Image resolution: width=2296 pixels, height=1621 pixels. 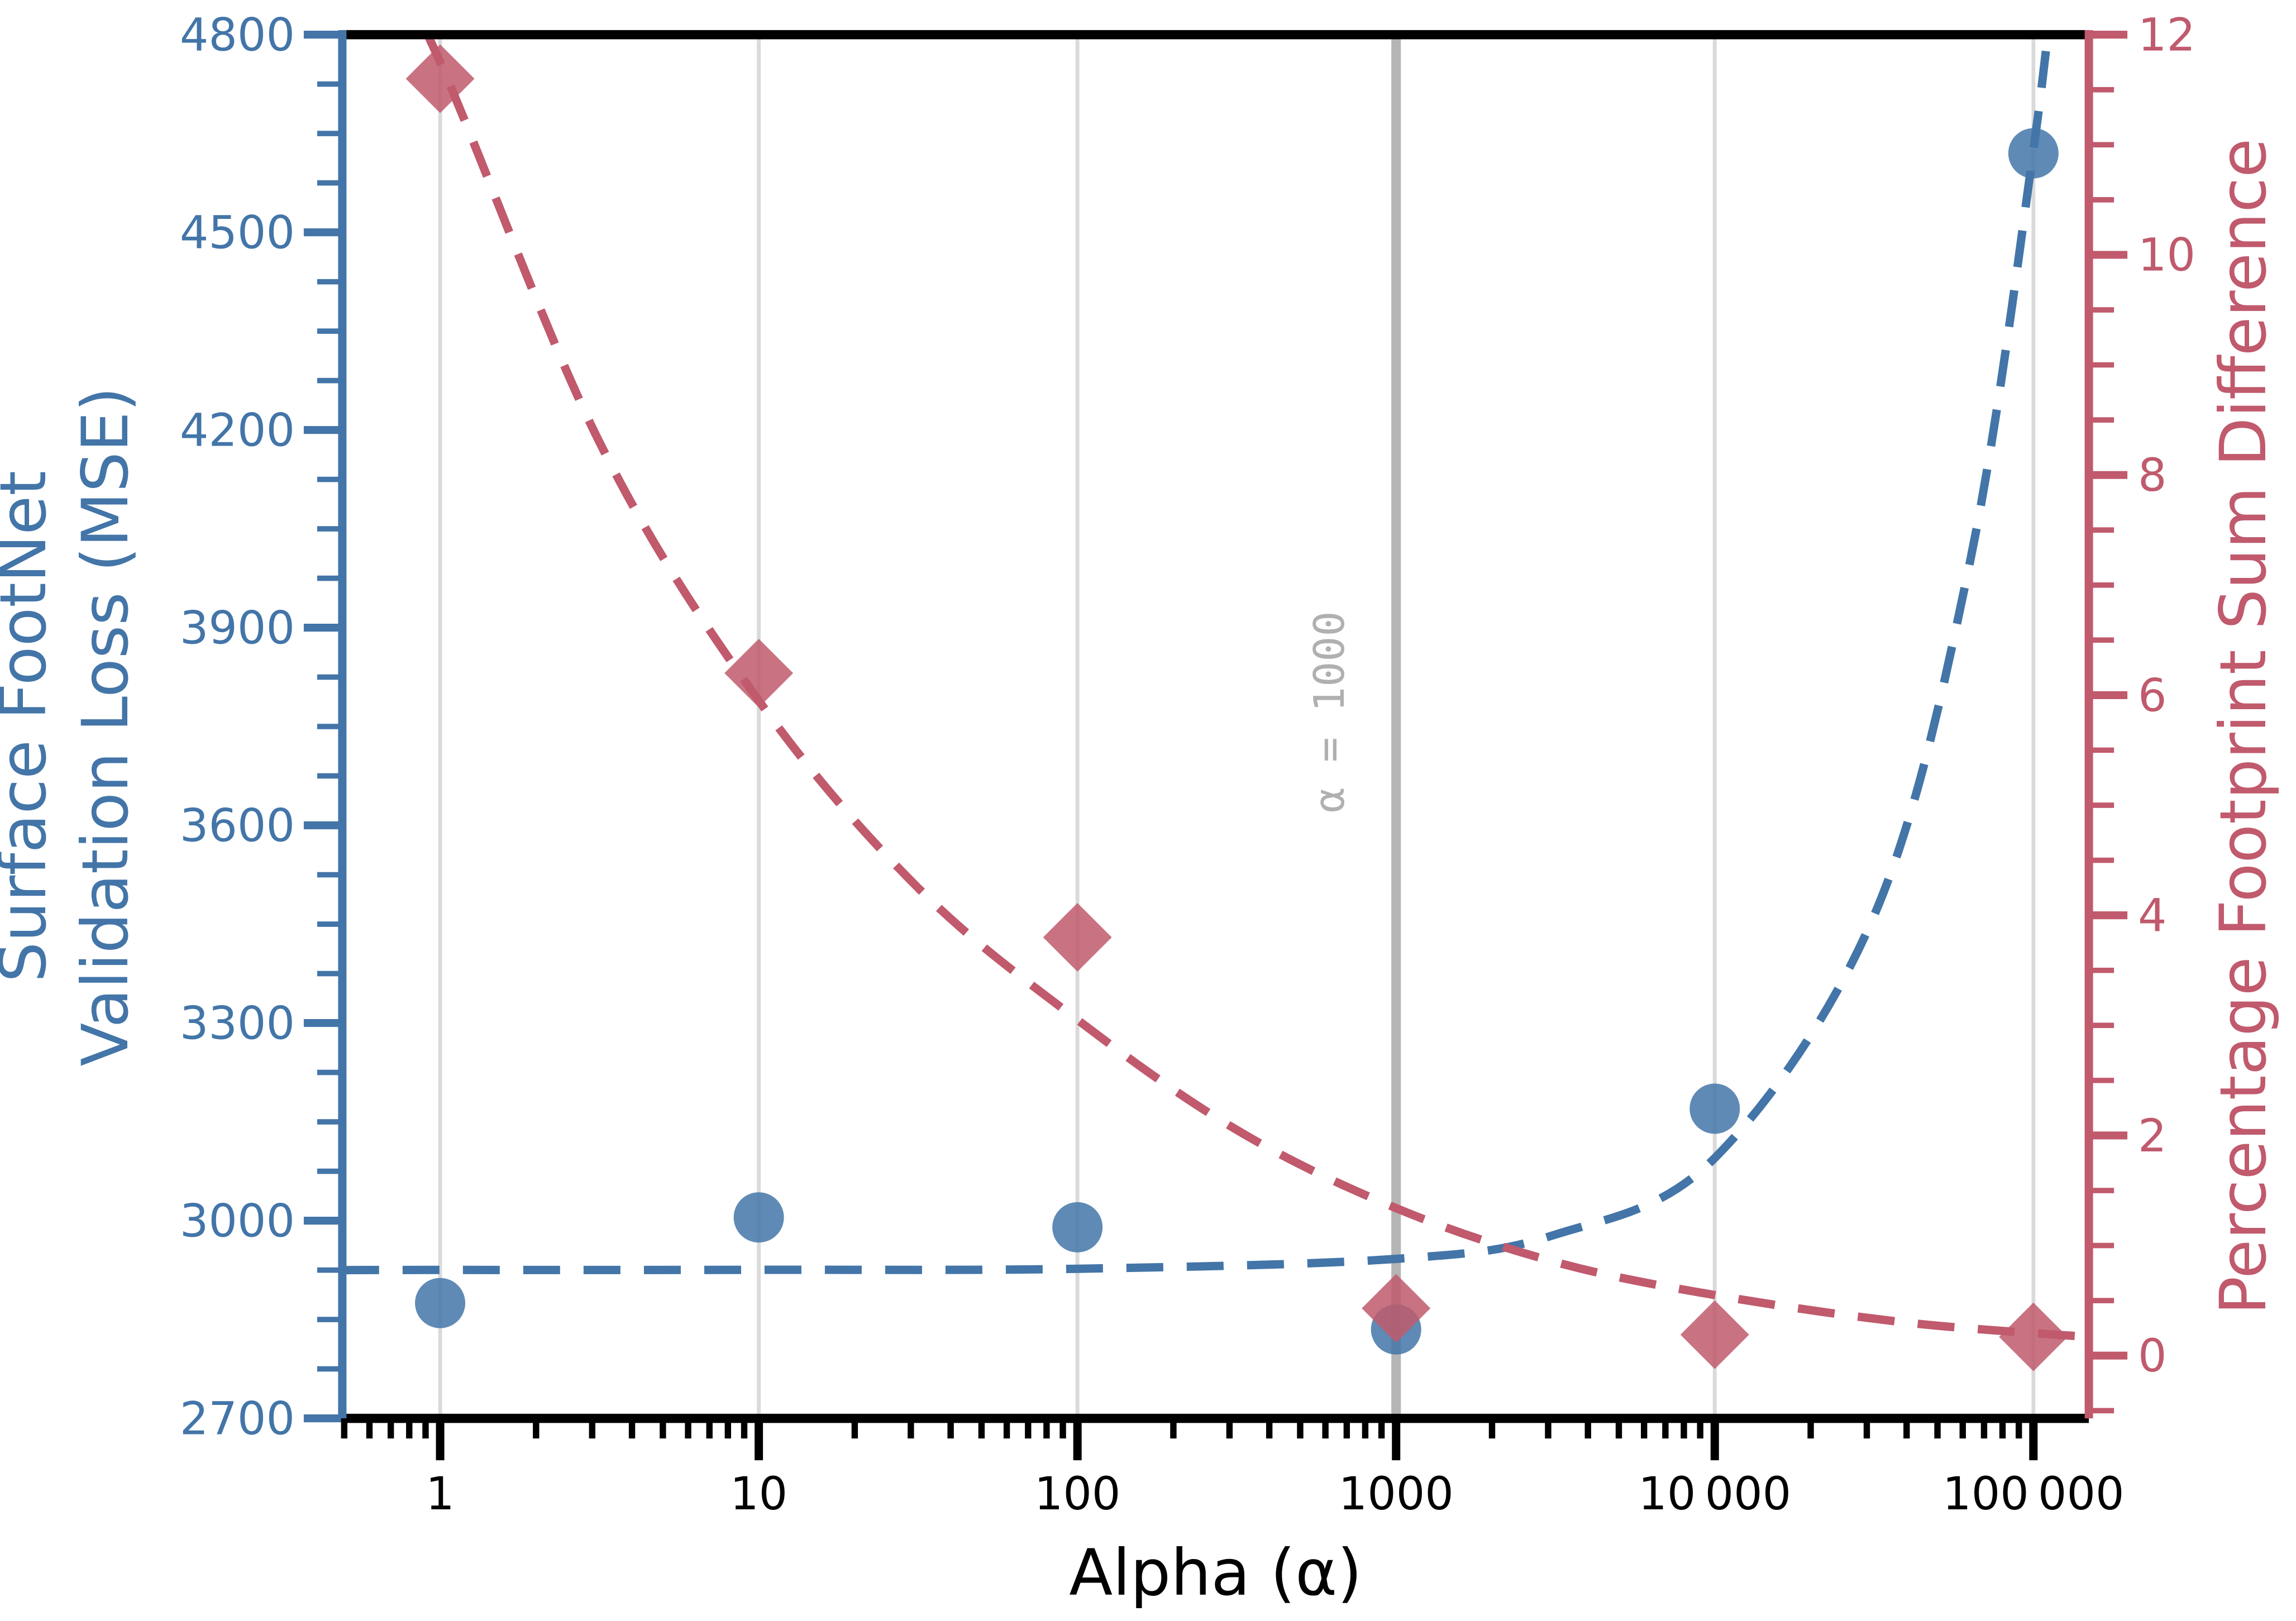 What do you see at coordinates (2167, 35) in the screenshot?
I see `right-tick-label: 12` at bounding box center [2167, 35].